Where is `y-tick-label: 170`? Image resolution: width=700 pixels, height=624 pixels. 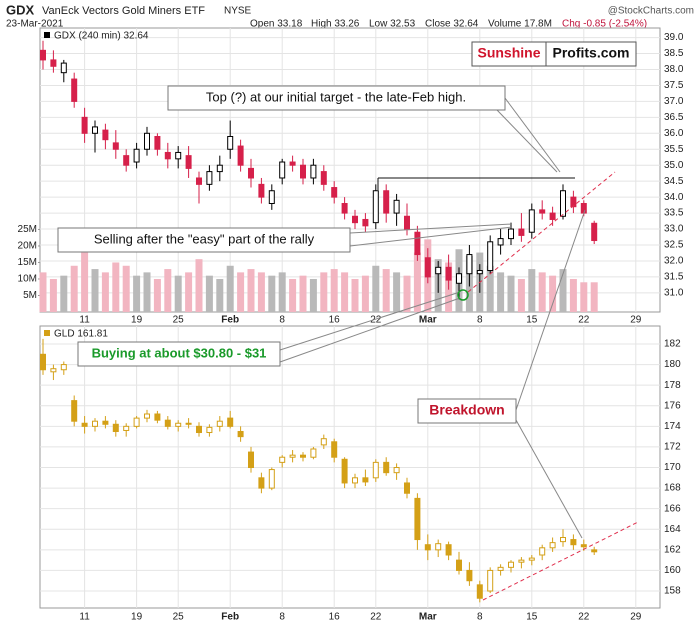 y-tick-label: 170 is located at coordinates (672, 467).